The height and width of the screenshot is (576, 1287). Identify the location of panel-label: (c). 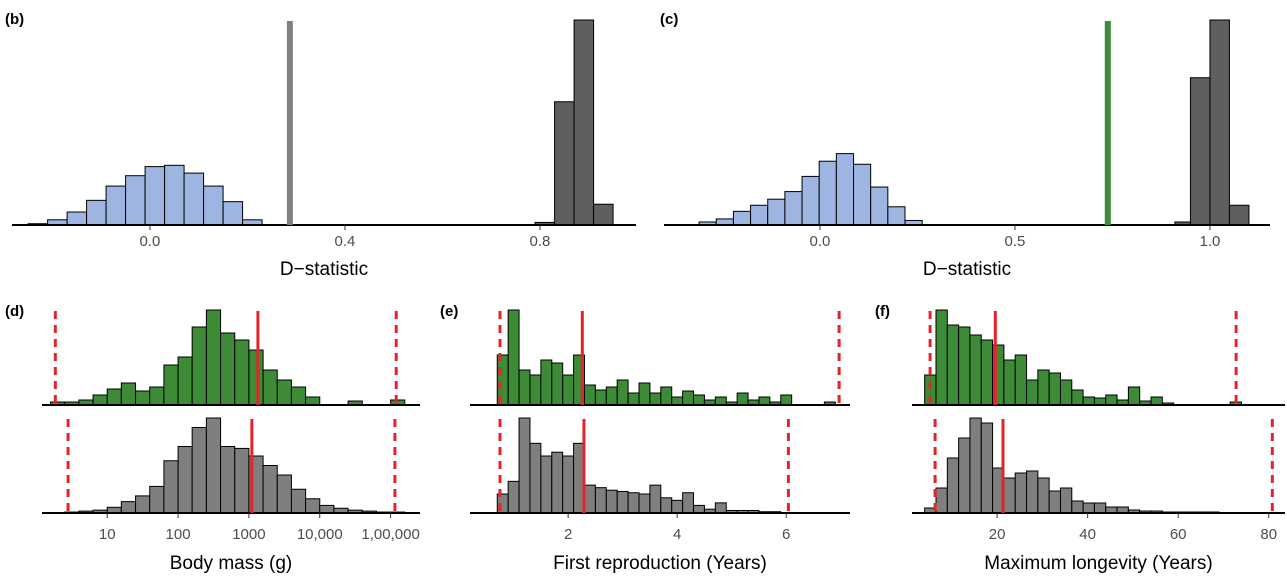
(669, 19).